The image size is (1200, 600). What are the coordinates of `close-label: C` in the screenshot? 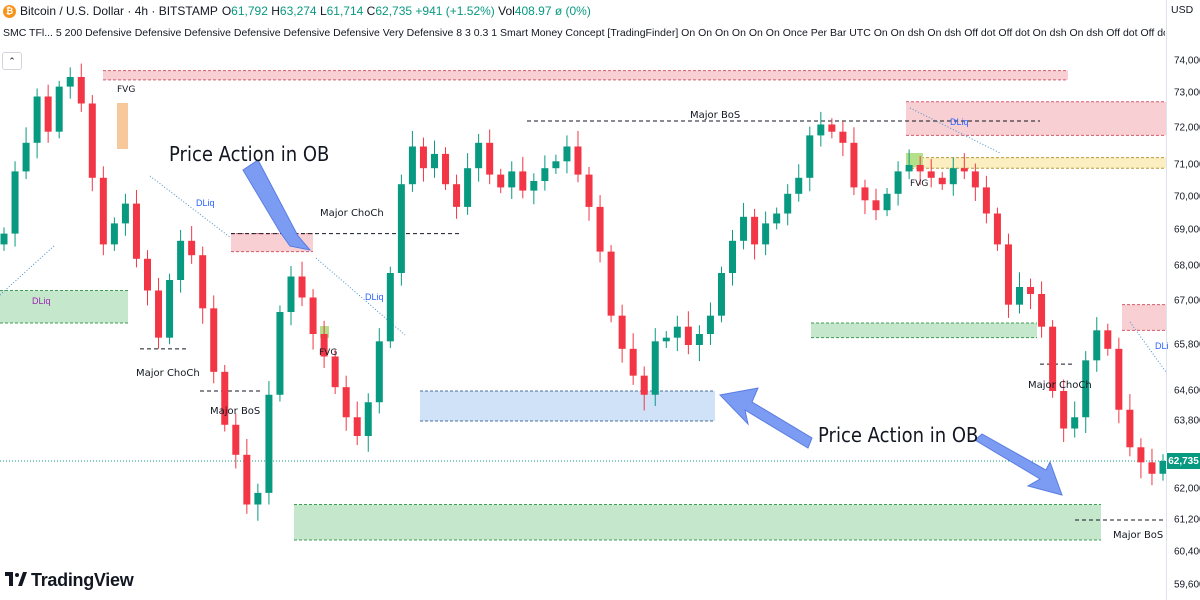 It's located at (371, 11).